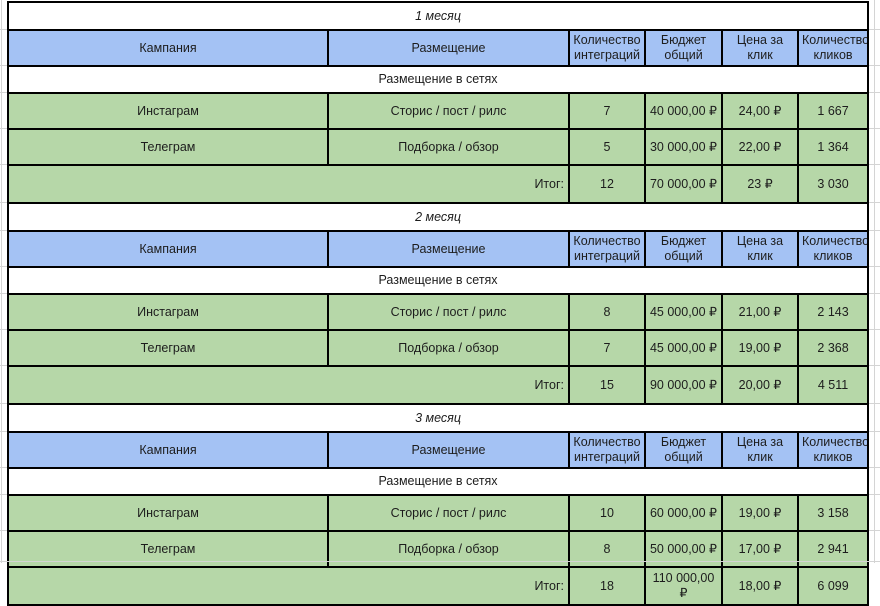 Image resolution: width=880 pixels, height=606 pixels. Describe the element at coordinates (833, 586) in the screenshot. I see `total-clicks-cell: 6 099` at that location.